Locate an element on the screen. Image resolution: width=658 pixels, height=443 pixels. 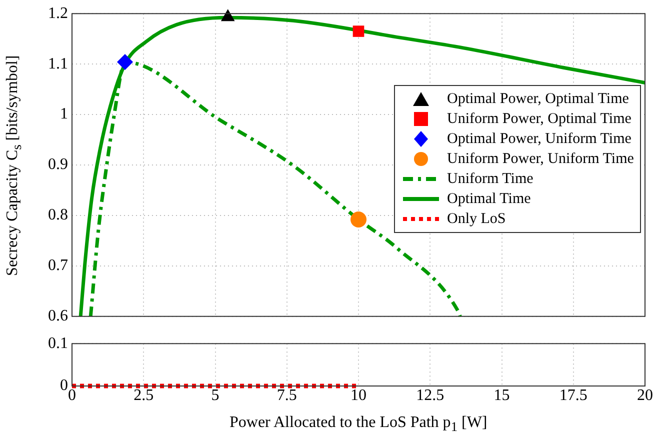
x-tick-label: 15 is located at coordinates (502, 395).